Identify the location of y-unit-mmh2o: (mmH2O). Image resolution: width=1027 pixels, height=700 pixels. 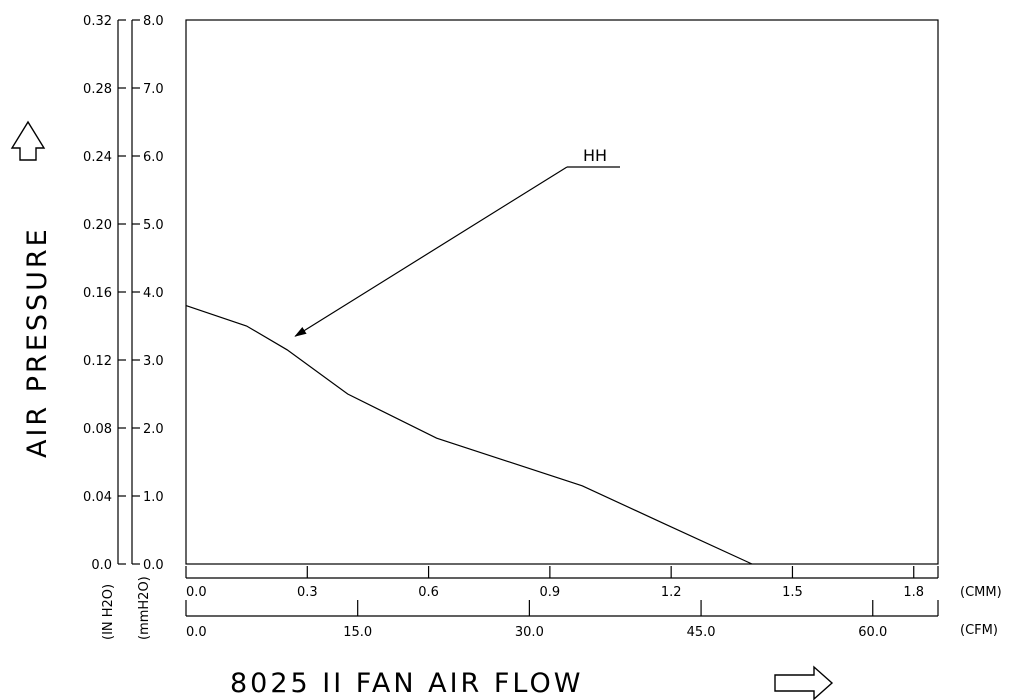
(144, 608).